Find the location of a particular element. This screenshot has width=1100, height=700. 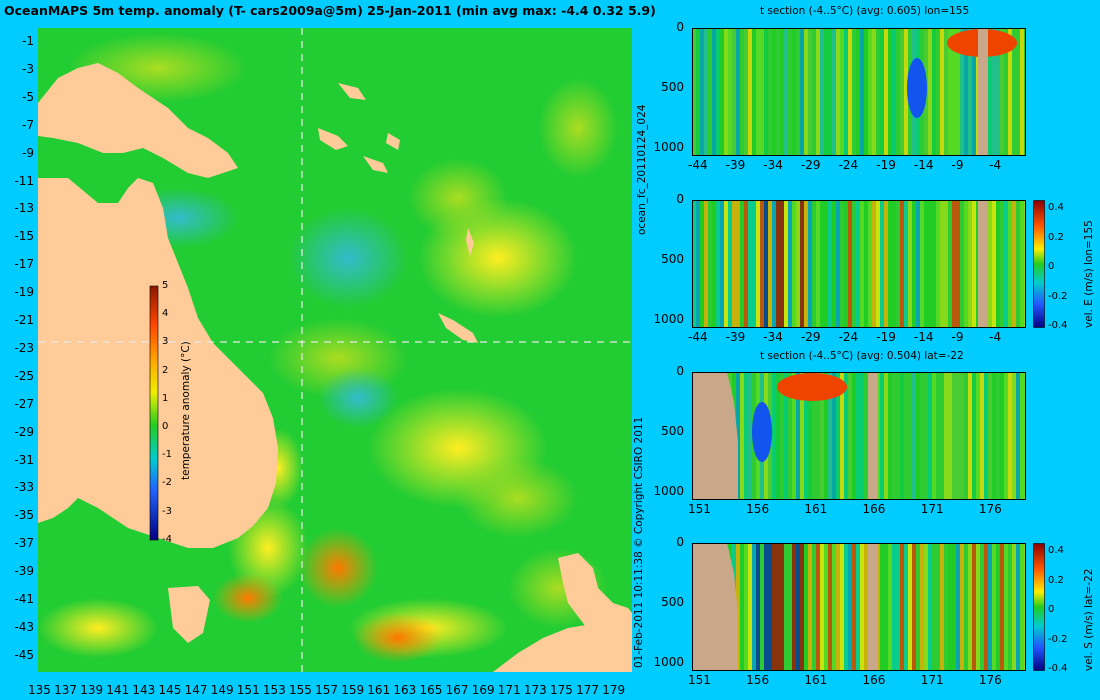

section-x-tick: -19 is located at coordinates (886, 165).